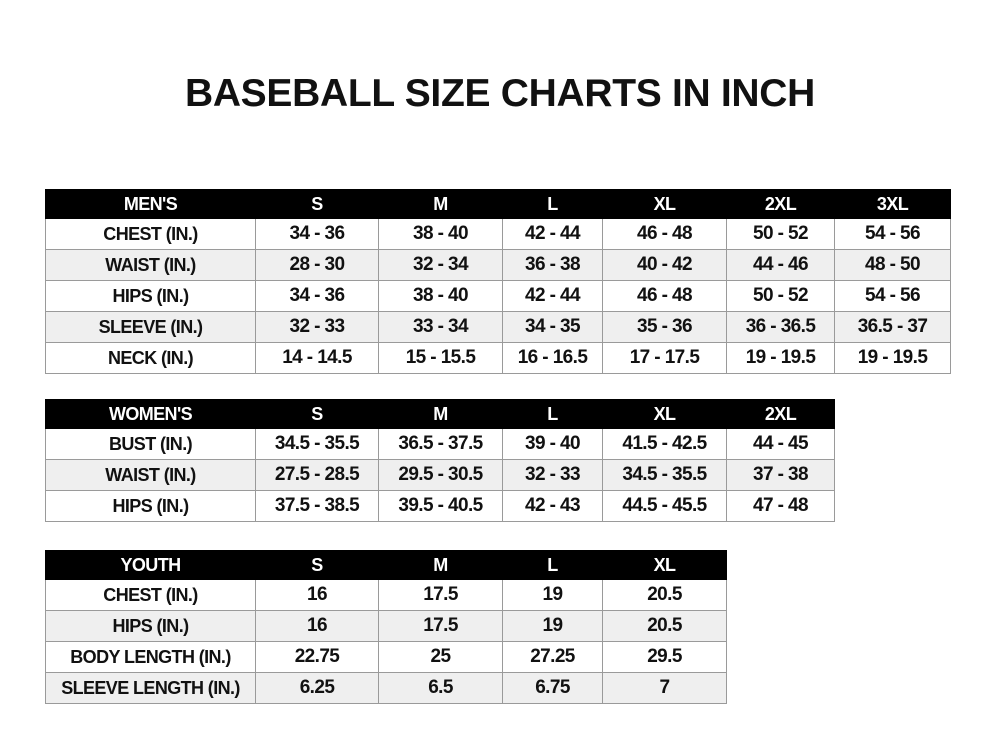 This screenshot has height=752, width=1000. What do you see at coordinates (664, 506) in the screenshot?
I see `table-cell: 44.5 - 45.5` at bounding box center [664, 506].